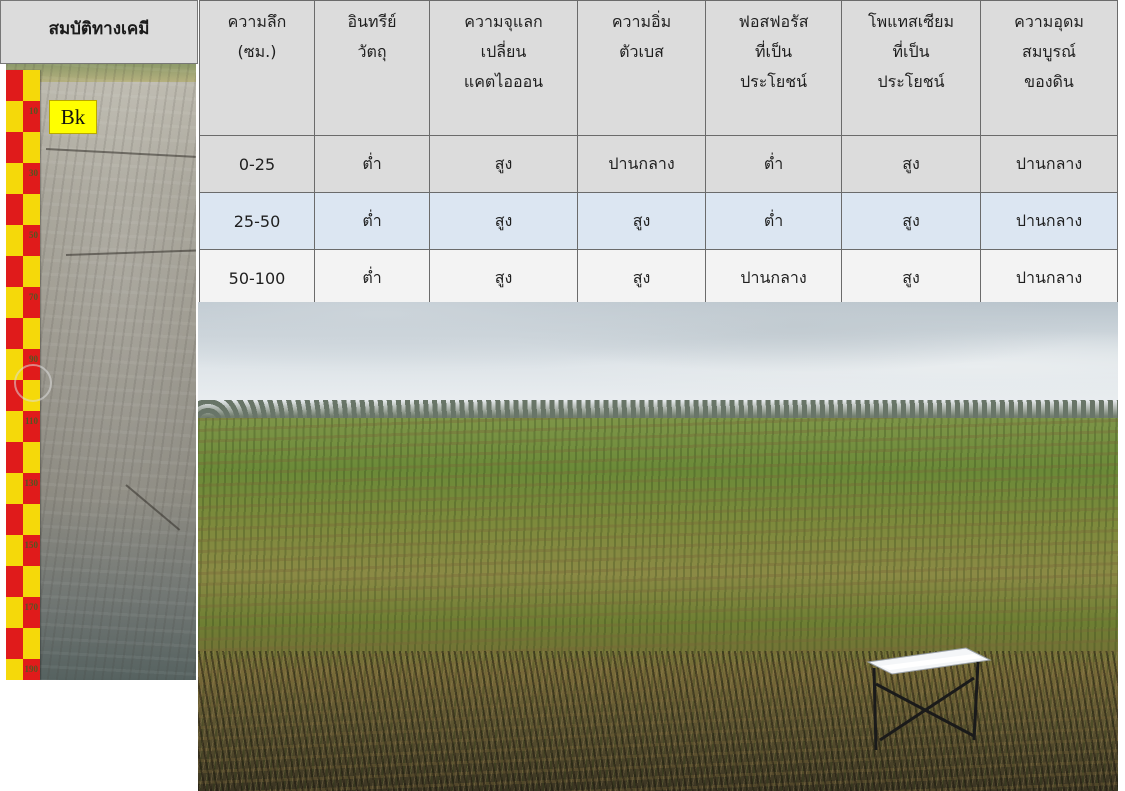 The width and height of the screenshot is (1125, 791). Describe the element at coordinates (503, 51) in the screenshot. I see `column-header-line: เปลี่ยน` at that location.